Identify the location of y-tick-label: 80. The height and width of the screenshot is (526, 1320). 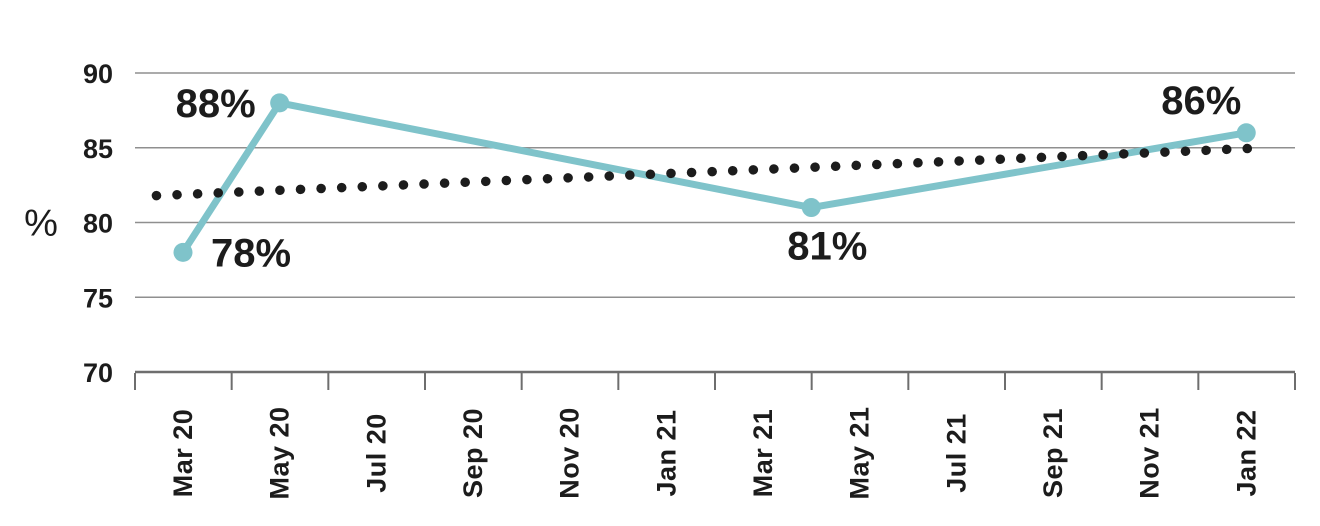
(98, 224).